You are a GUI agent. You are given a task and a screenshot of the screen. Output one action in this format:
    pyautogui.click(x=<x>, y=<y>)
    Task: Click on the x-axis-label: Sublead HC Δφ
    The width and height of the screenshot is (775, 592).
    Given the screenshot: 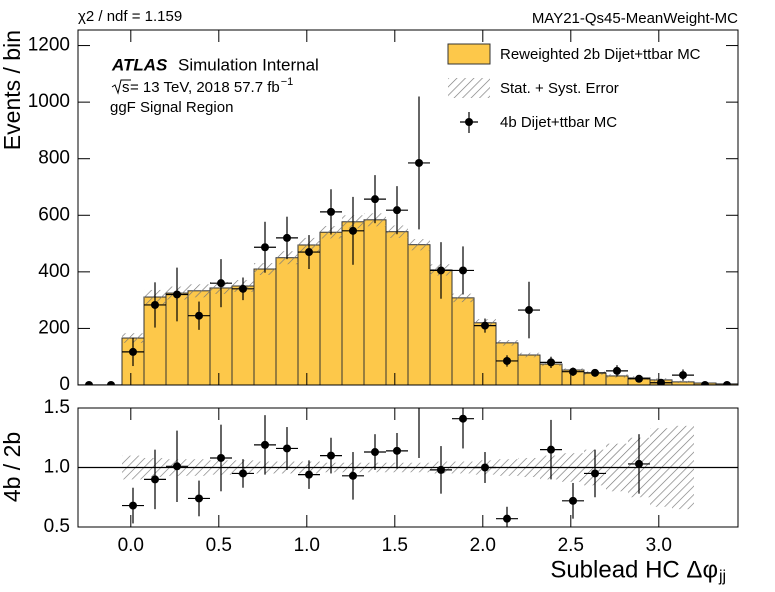 What is the action you would take?
    pyautogui.click(x=634, y=569)
    